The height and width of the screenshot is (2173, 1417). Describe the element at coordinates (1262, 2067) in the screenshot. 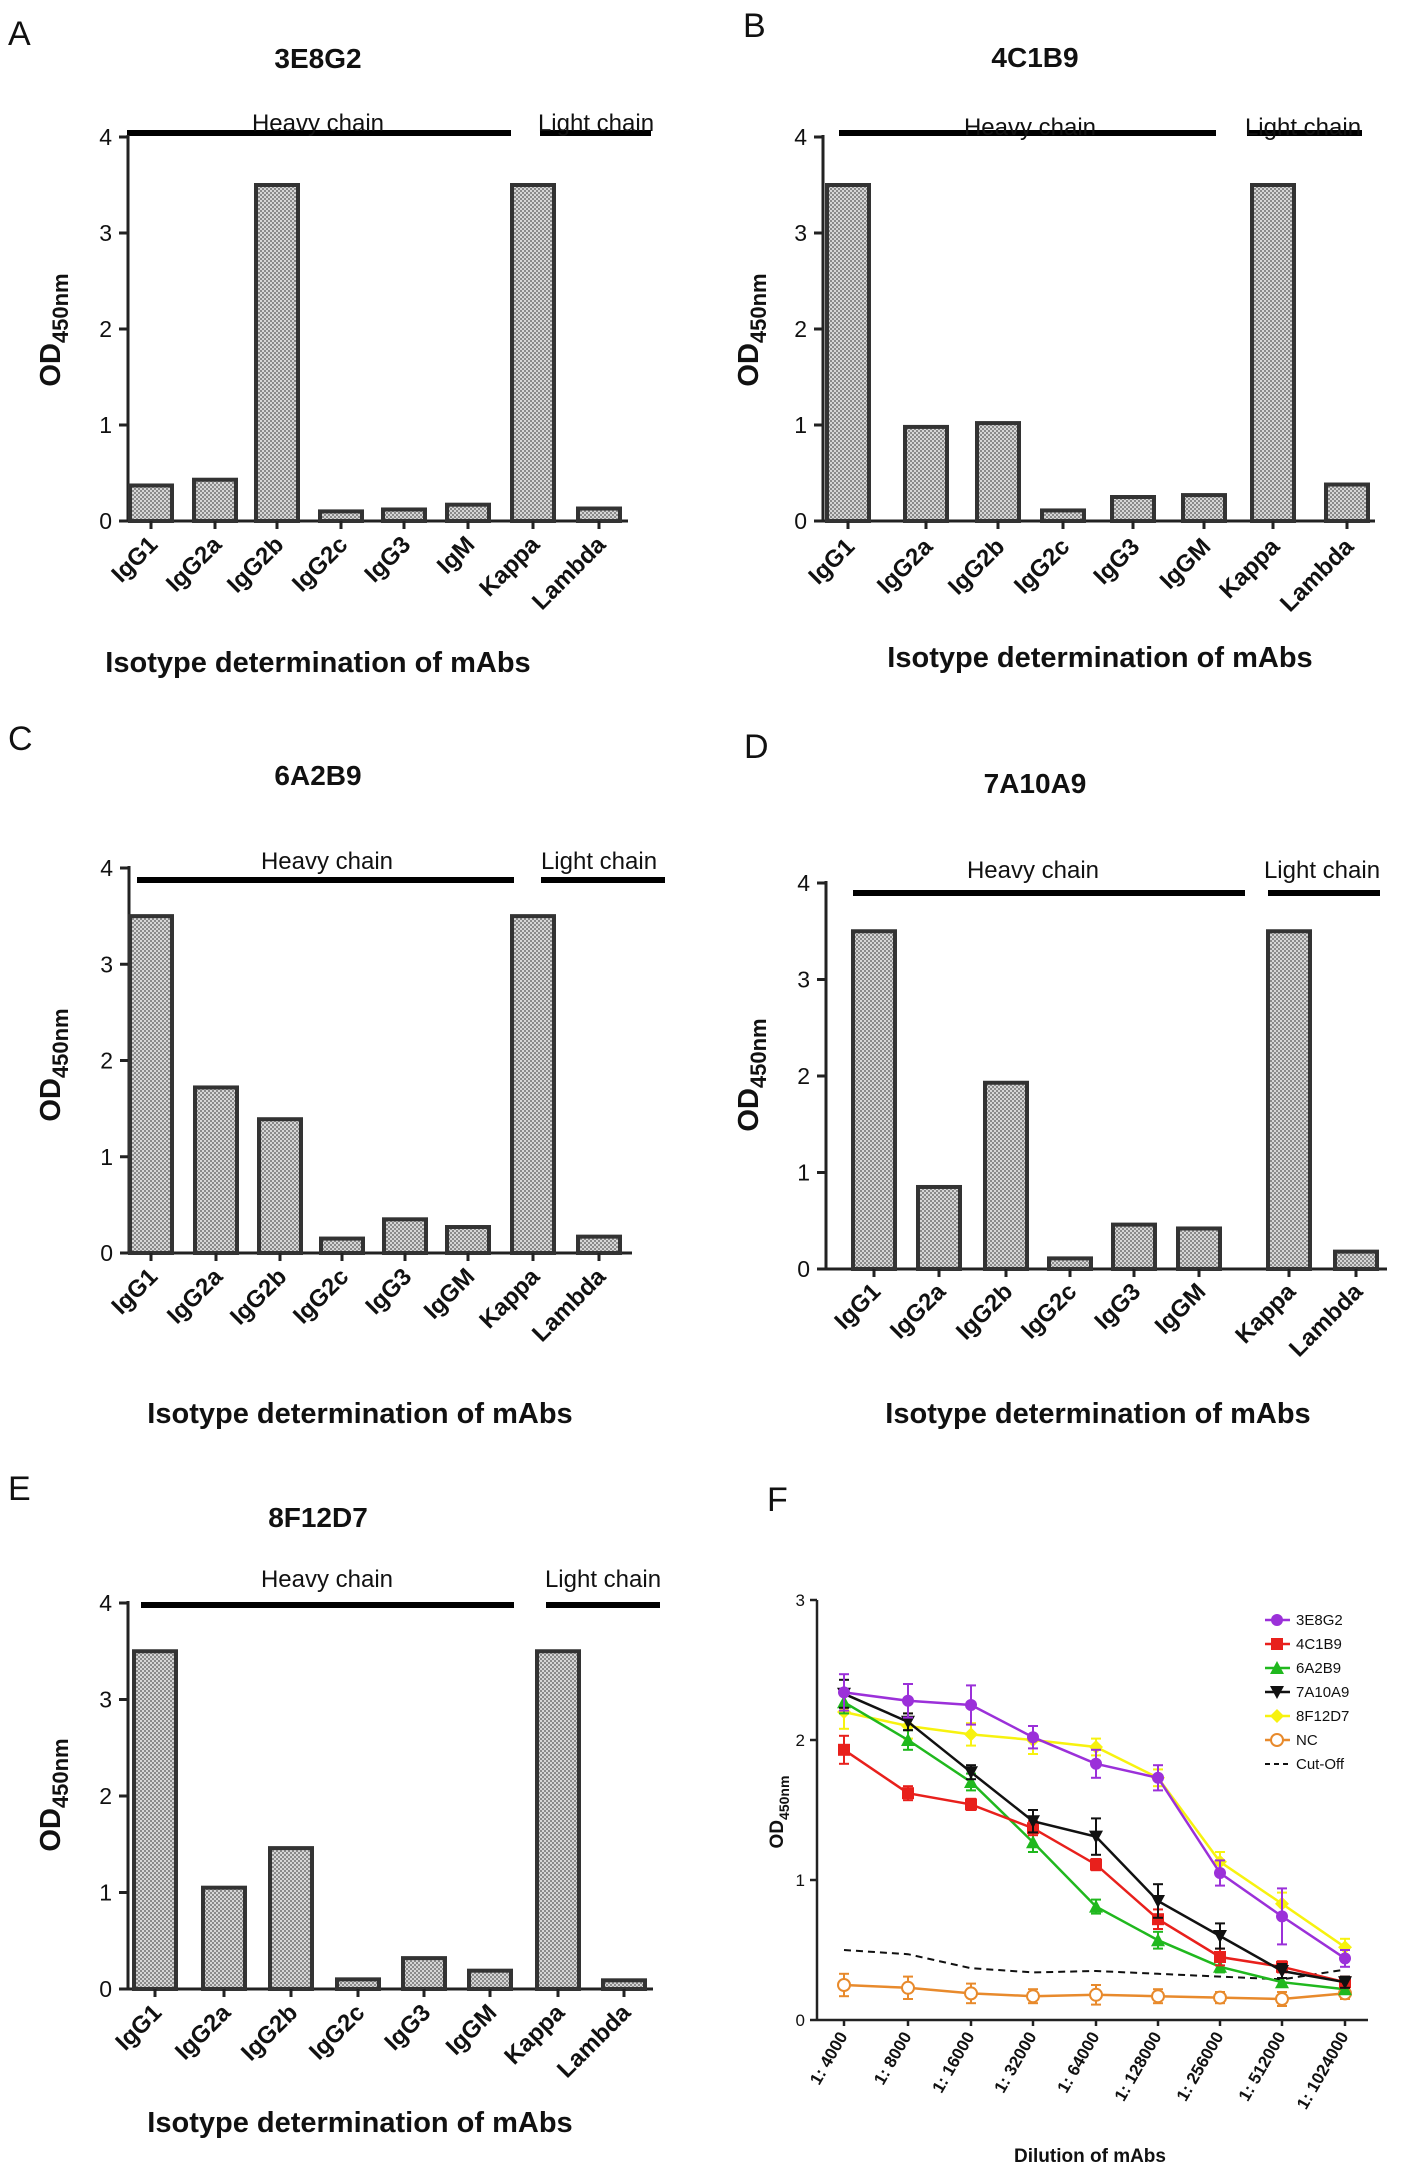

I see `x-tick-label: 1: 512000` at that location.